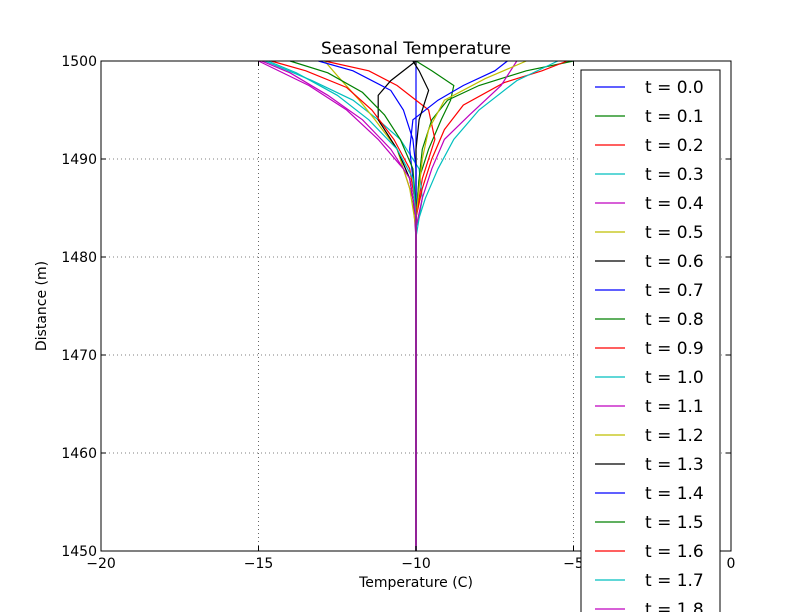 Image resolution: width=812 pixels, height=612 pixels. I want to click on y-tick-label: 1490, so click(79, 160).